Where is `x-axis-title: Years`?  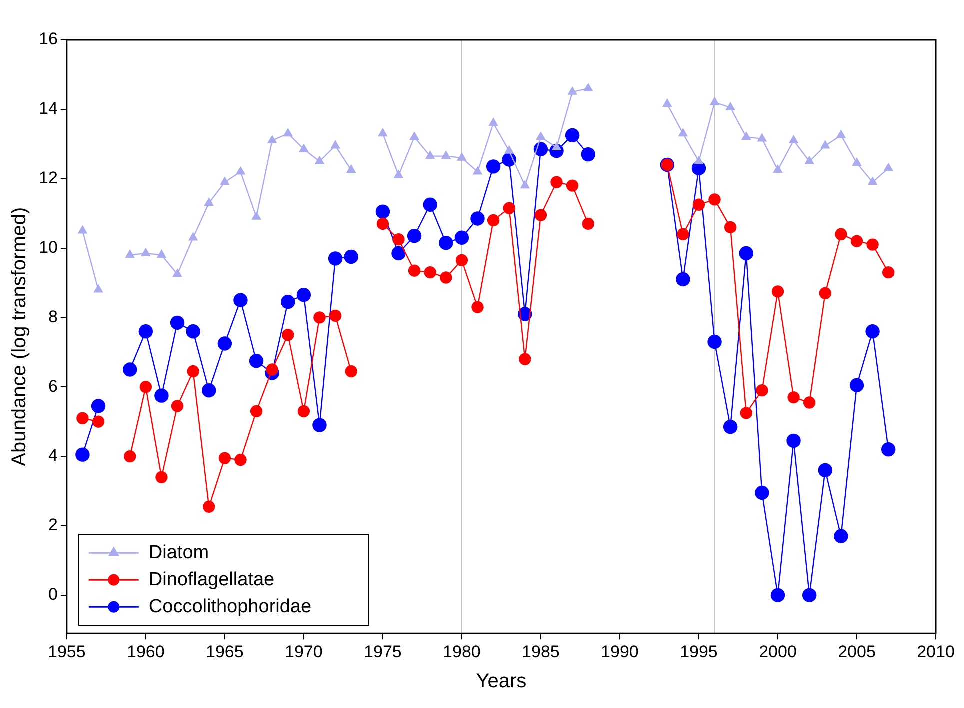 x-axis-title: Years is located at coordinates (501, 681).